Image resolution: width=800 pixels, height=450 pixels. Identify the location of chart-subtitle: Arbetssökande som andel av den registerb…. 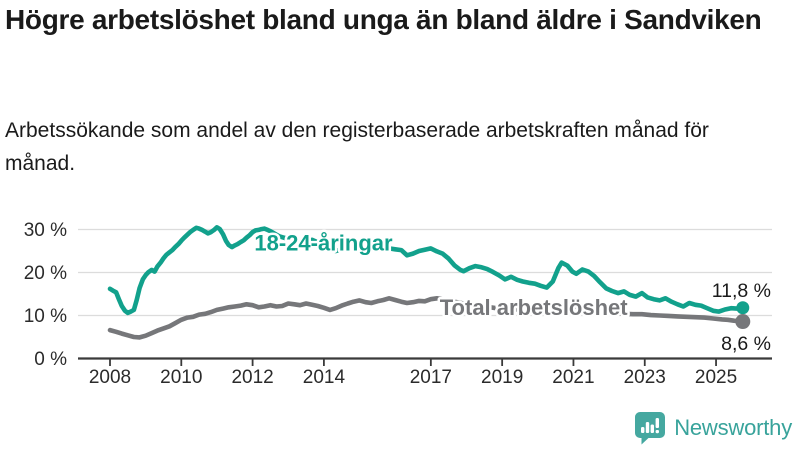
(357, 147).